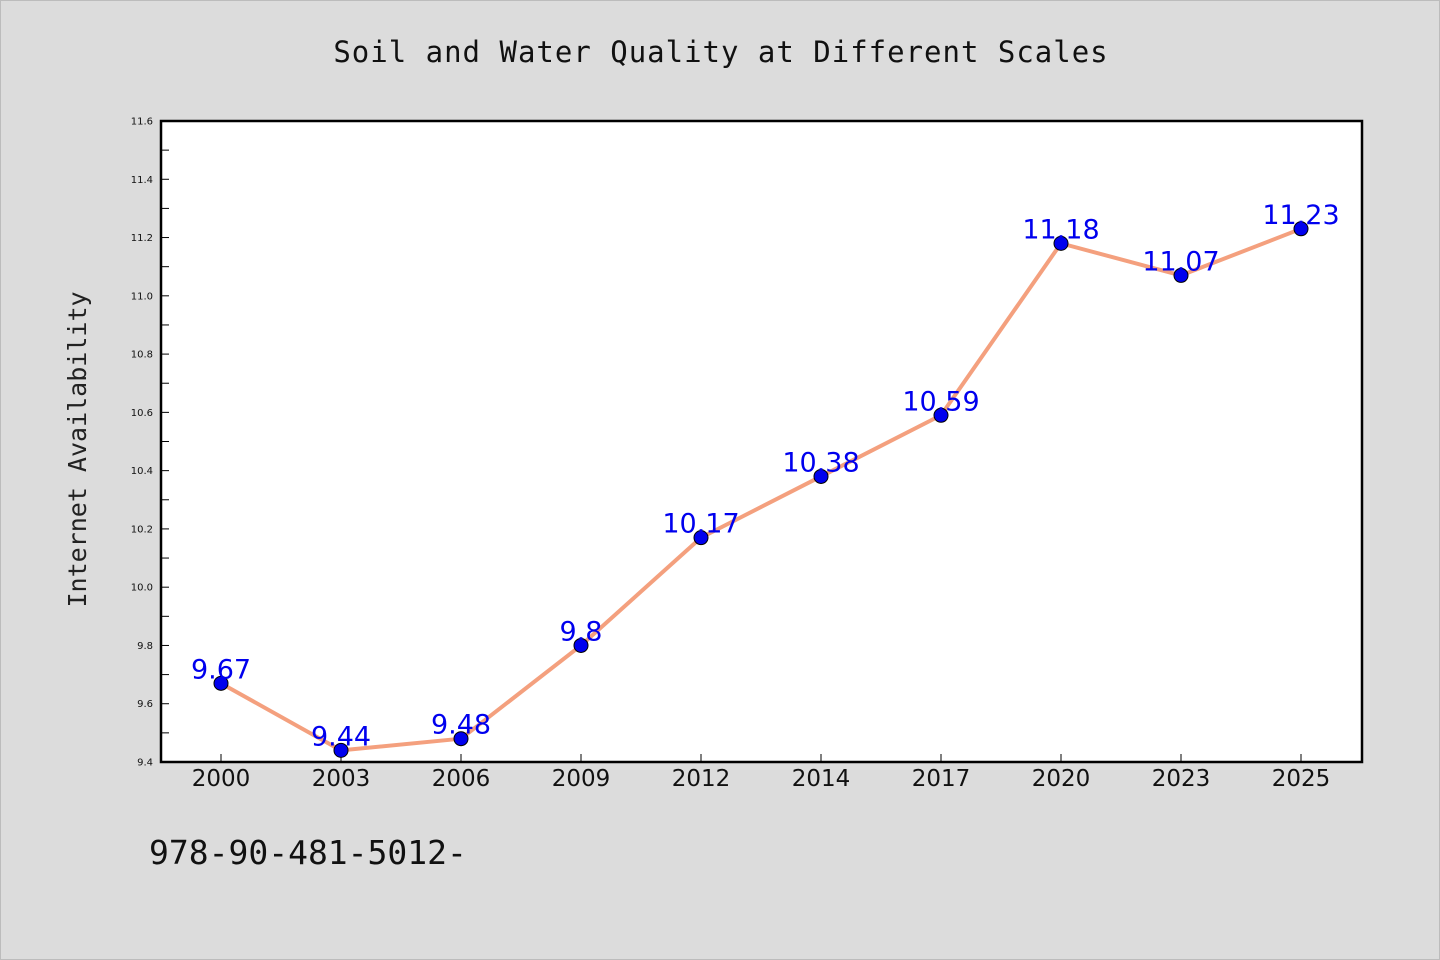 This screenshot has width=1440, height=960. Describe the element at coordinates (142, 238) in the screenshot. I see `y-tick-label: 11.2` at that location.